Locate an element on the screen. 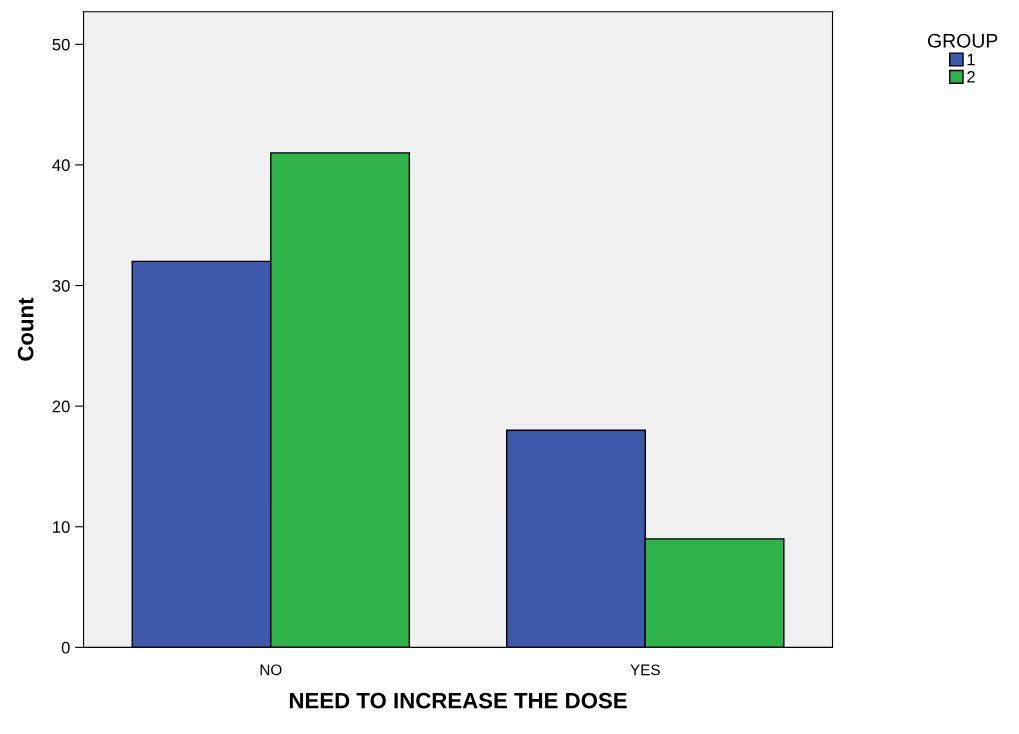 This screenshot has height=734, width=1019. y-tick-label: 10 is located at coordinates (61, 527).